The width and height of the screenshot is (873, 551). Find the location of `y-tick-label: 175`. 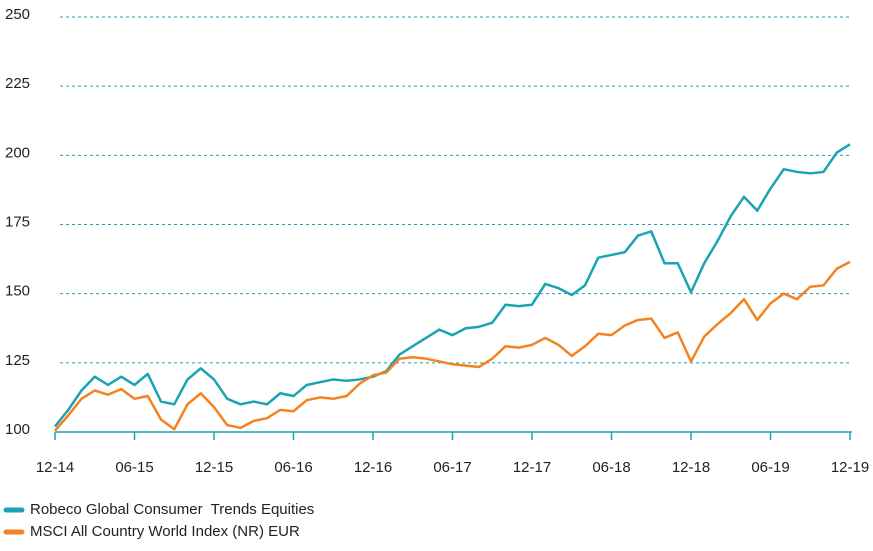

y-tick-label: 175 is located at coordinates (17, 221).